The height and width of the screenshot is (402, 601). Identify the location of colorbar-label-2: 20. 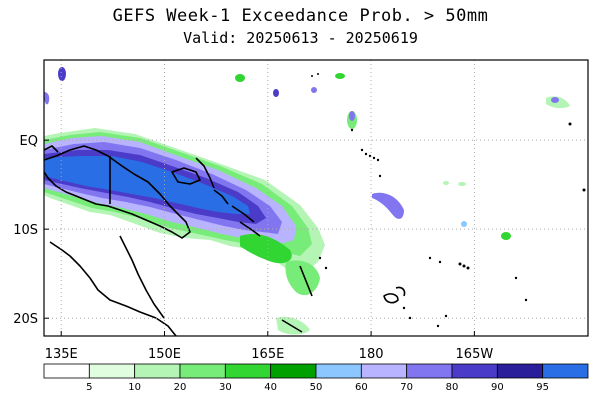
(180, 387).